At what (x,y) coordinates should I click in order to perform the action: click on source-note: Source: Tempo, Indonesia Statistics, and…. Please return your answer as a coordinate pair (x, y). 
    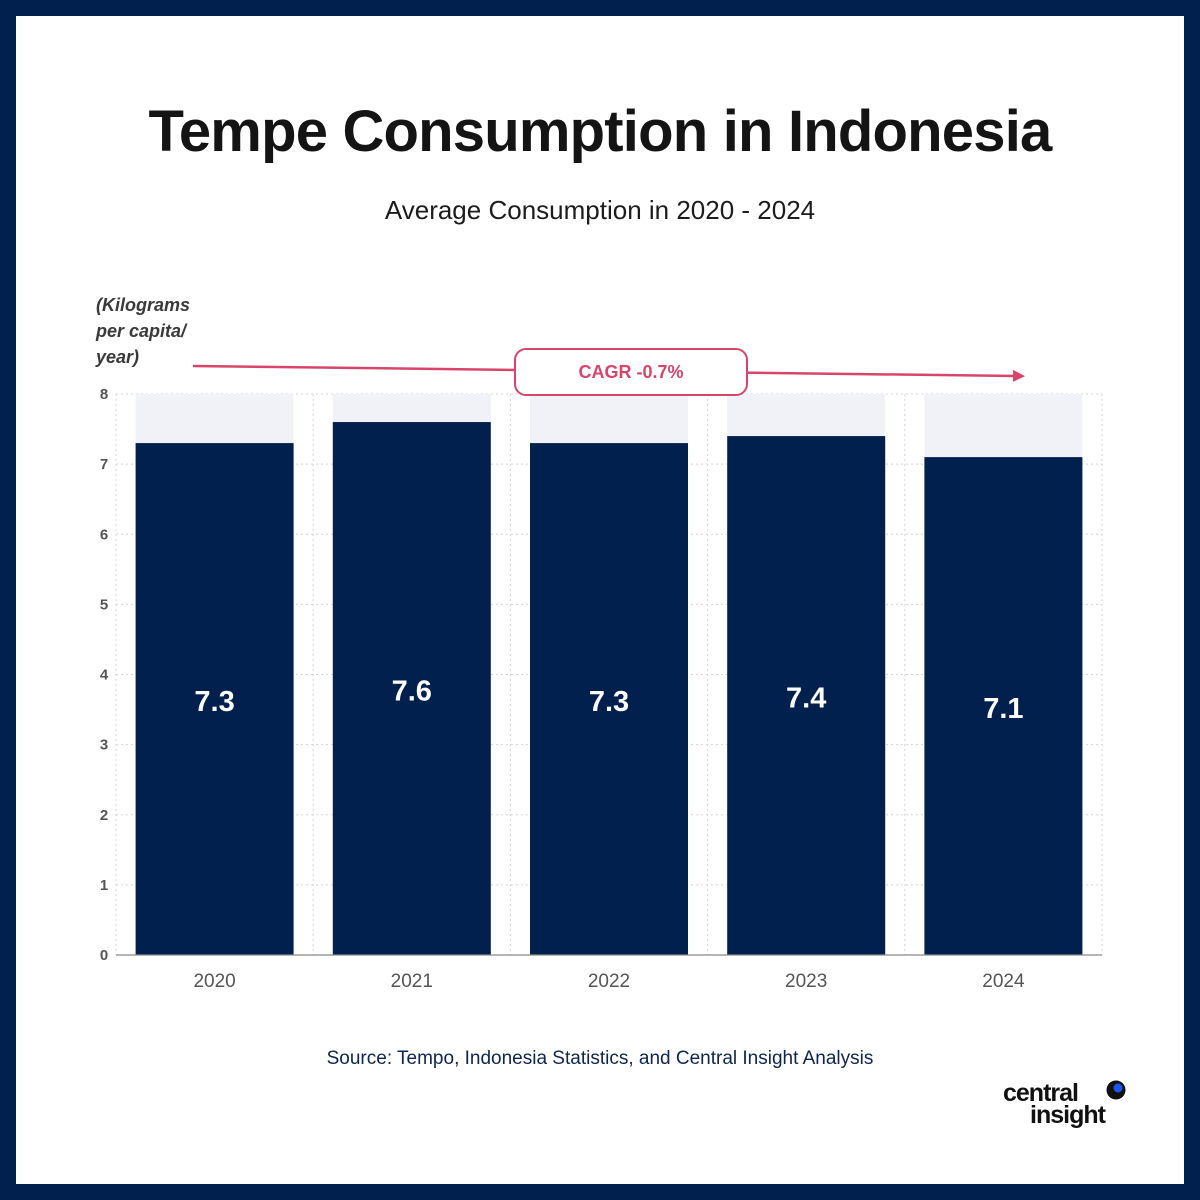
    Looking at the image, I should click on (600, 1058).